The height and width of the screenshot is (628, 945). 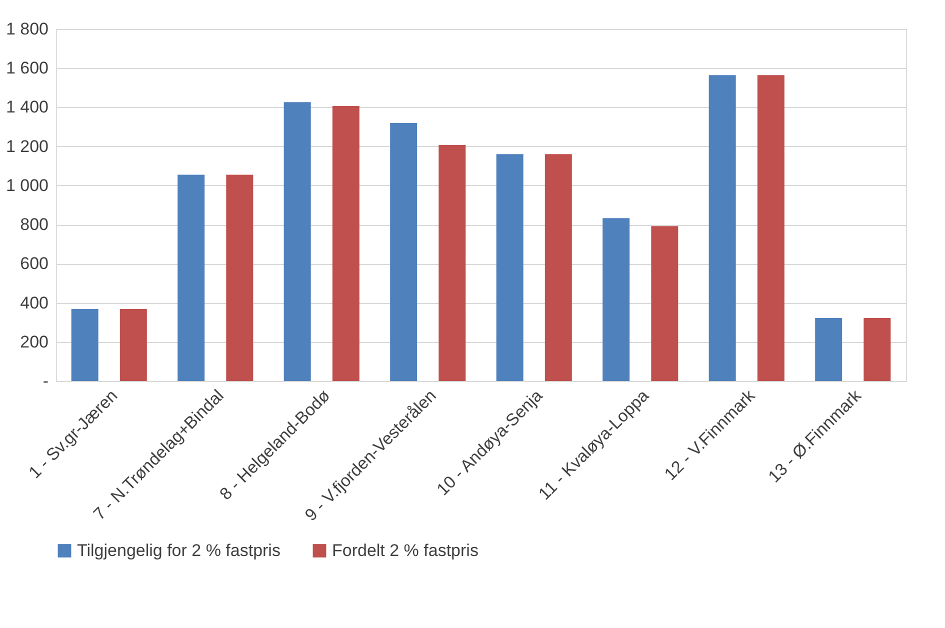 I want to click on legend-label: Tilgjengelig for 2 % fastpris, so click(x=178, y=550).